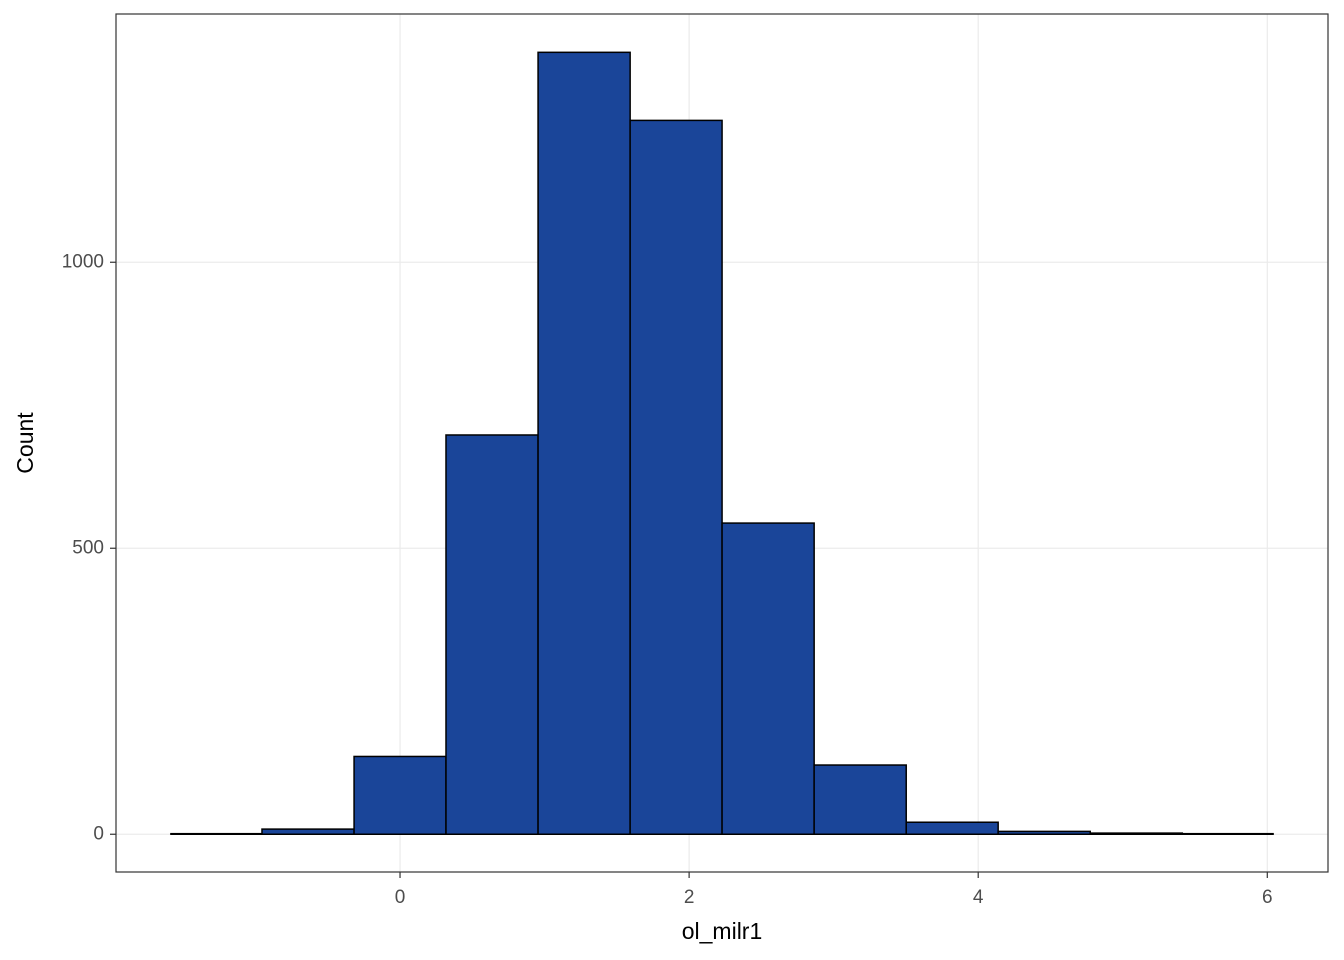 The image size is (1344, 960). Describe the element at coordinates (88, 547) in the screenshot. I see `y-tick-label: 500` at that location.